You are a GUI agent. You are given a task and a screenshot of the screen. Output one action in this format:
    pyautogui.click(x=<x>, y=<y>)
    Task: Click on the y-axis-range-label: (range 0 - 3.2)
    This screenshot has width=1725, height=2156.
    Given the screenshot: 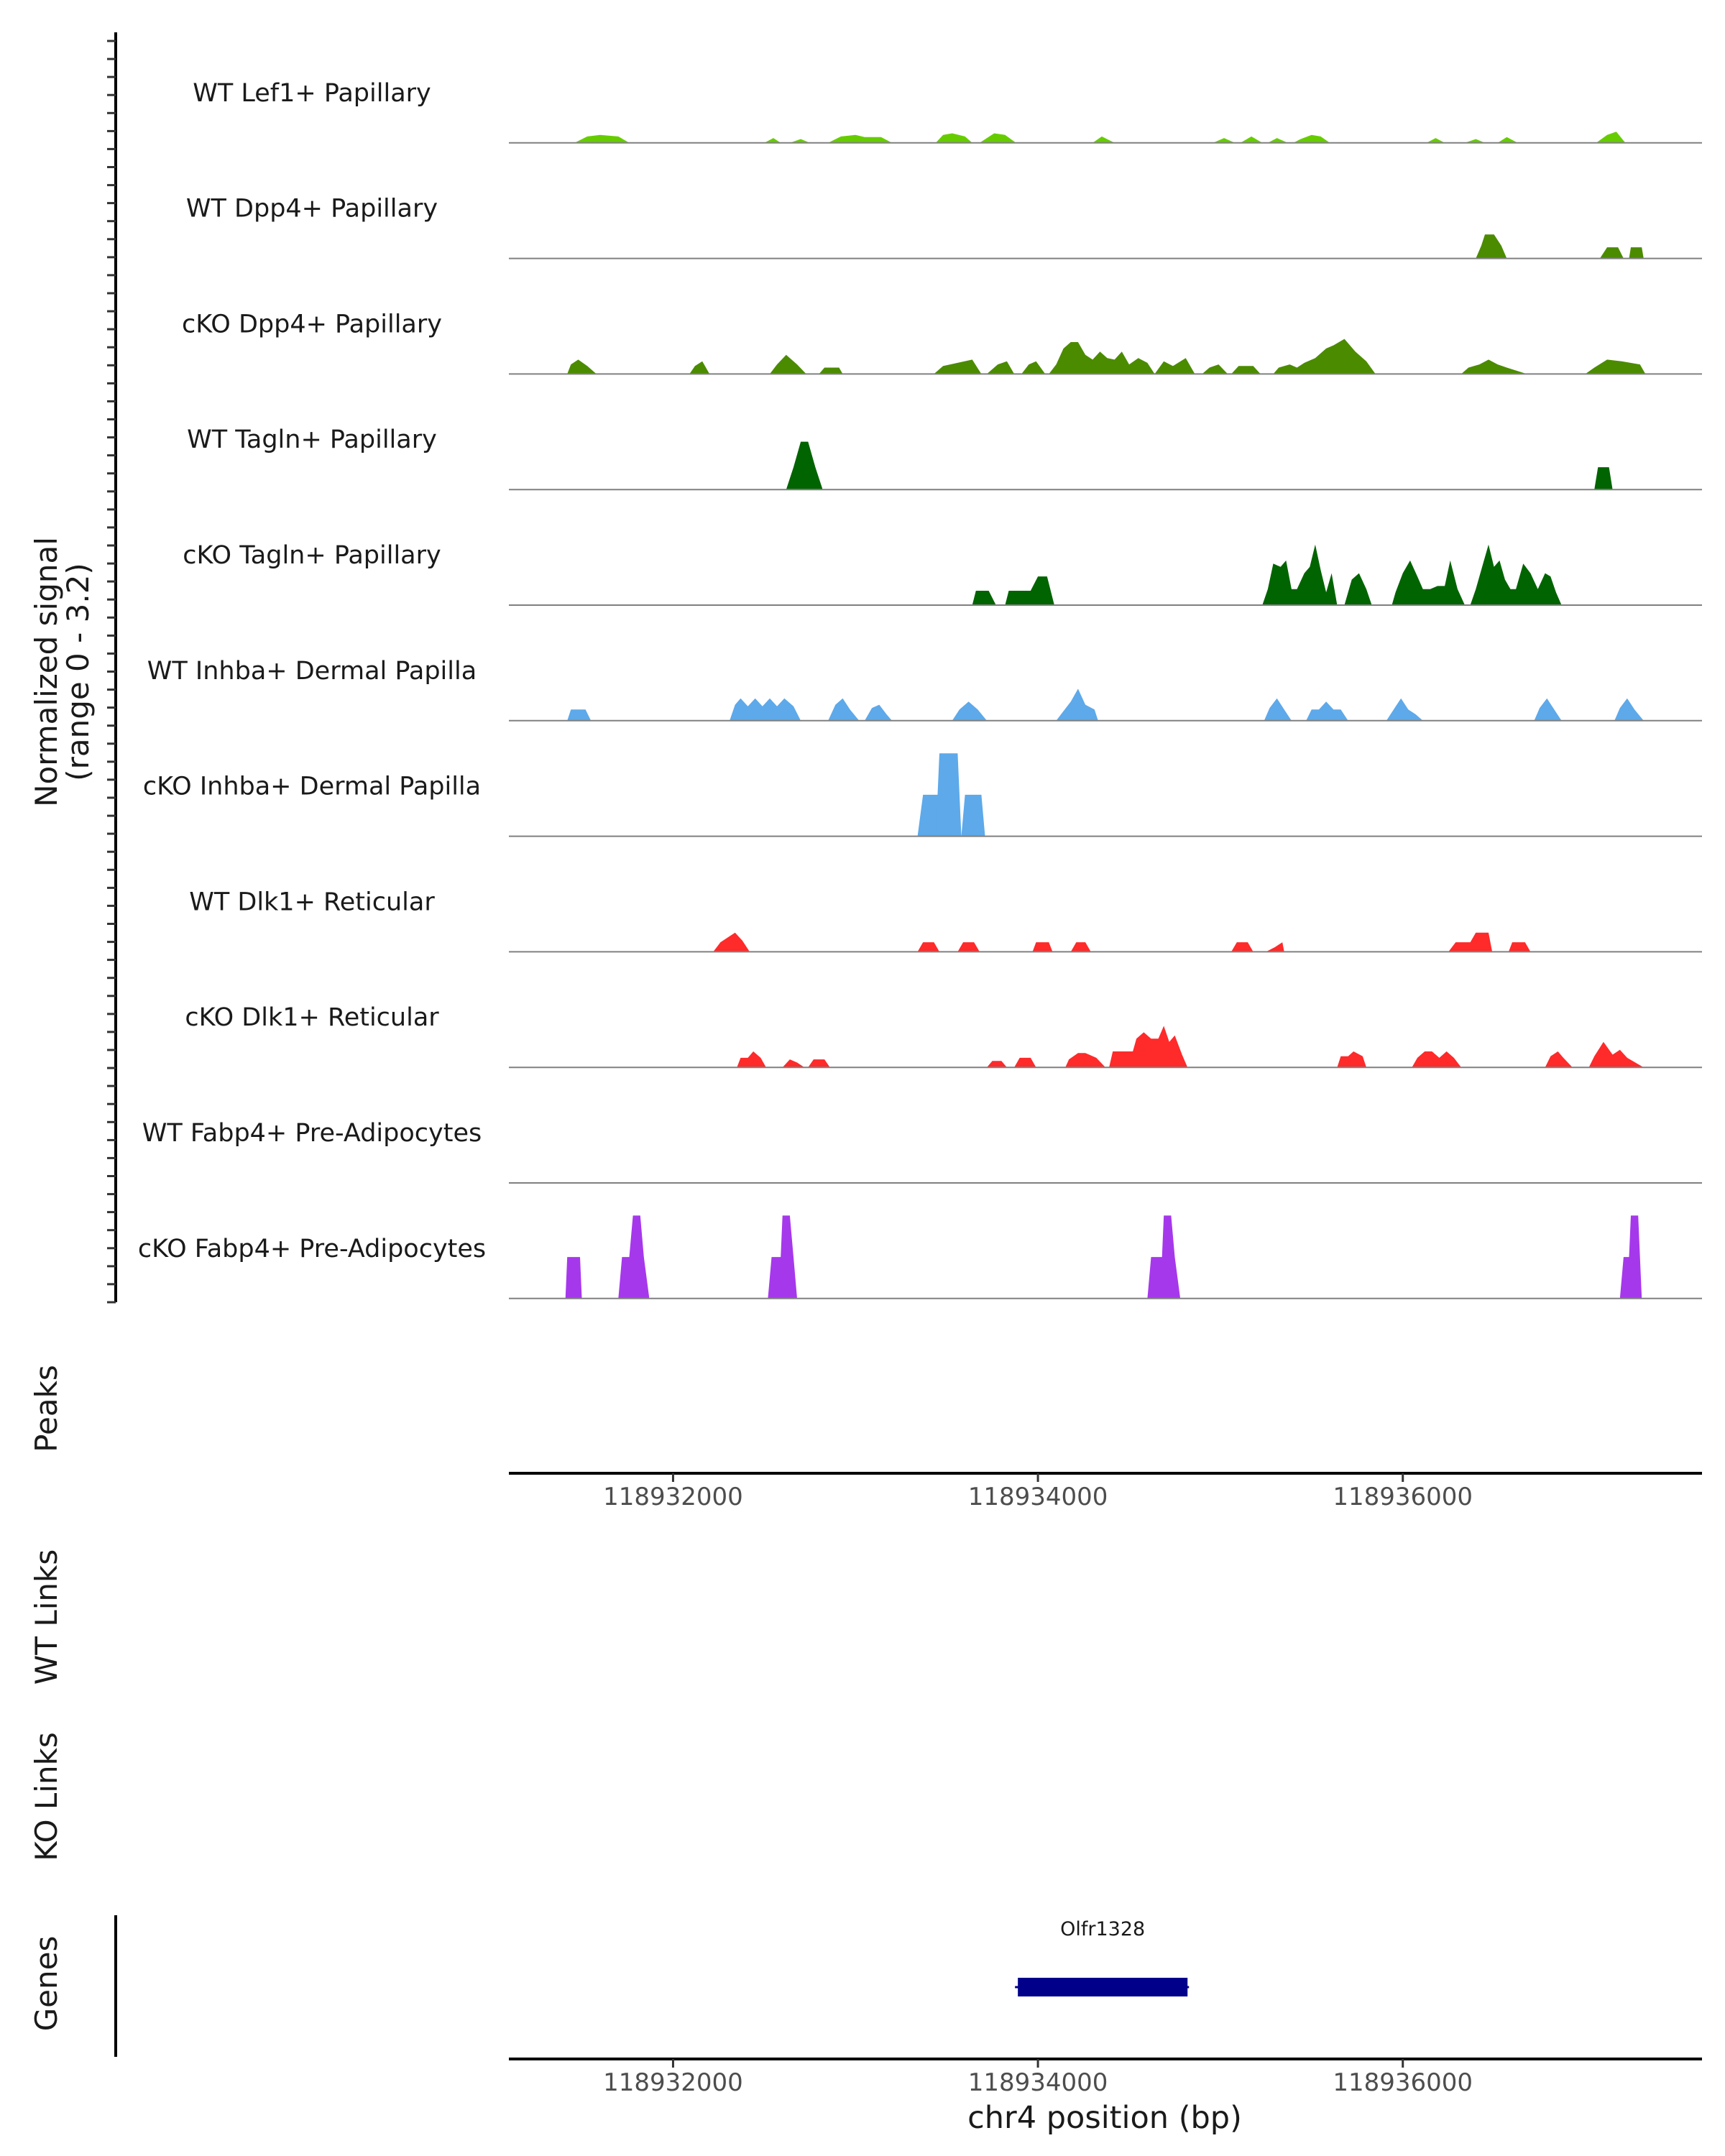 What is the action you would take?
    pyautogui.click(x=78, y=672)
    